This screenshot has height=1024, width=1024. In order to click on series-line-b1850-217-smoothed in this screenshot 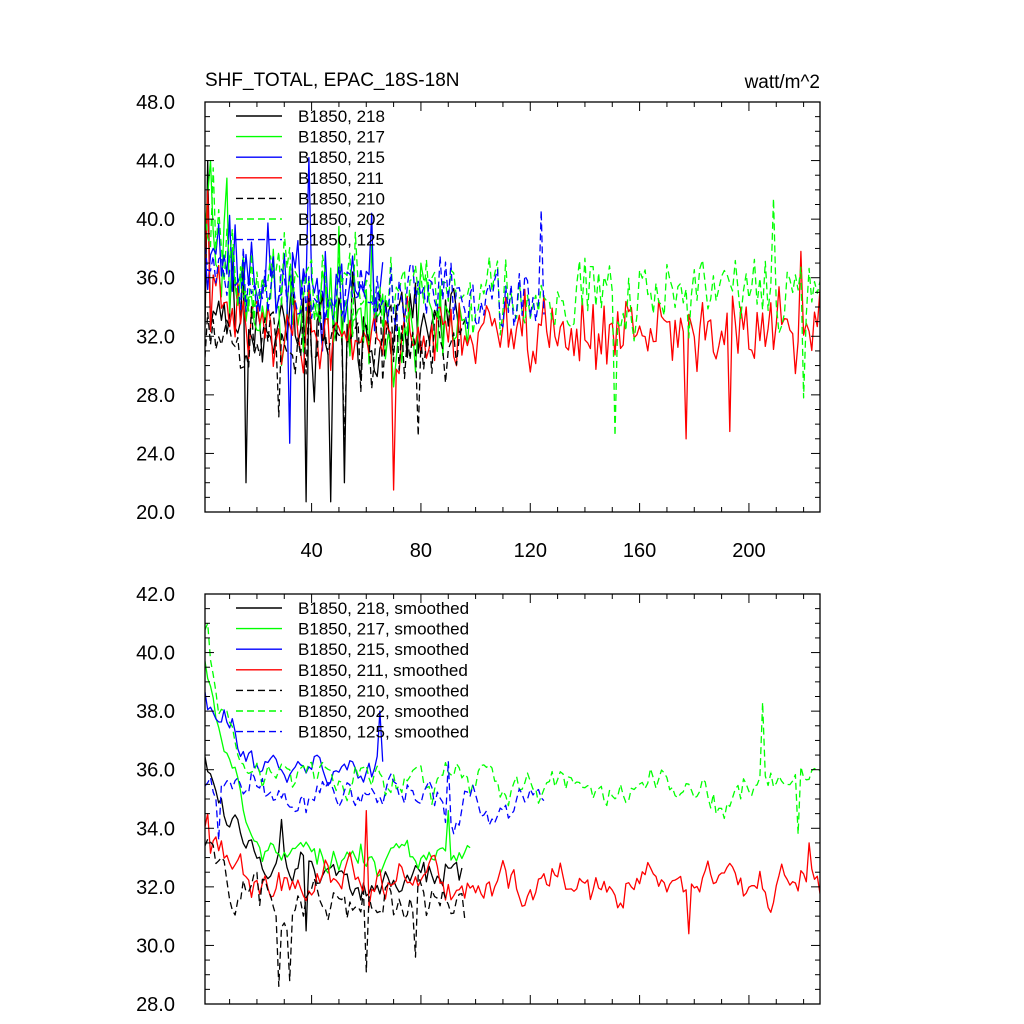, I will do `click(338, 769)`.